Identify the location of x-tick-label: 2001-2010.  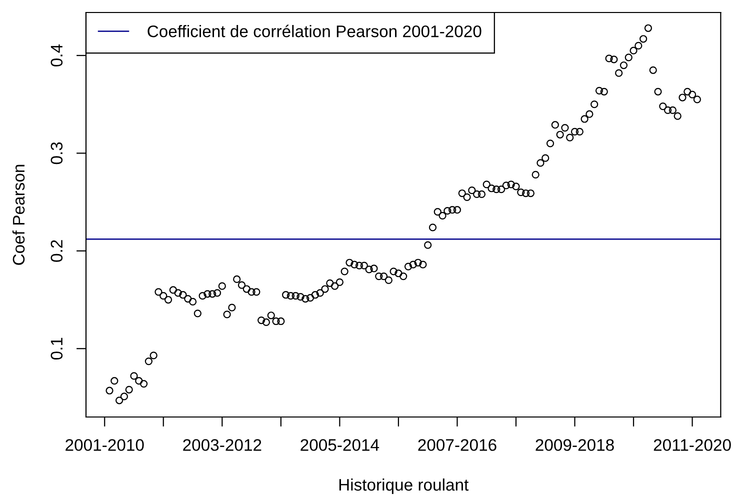
(105, 445).